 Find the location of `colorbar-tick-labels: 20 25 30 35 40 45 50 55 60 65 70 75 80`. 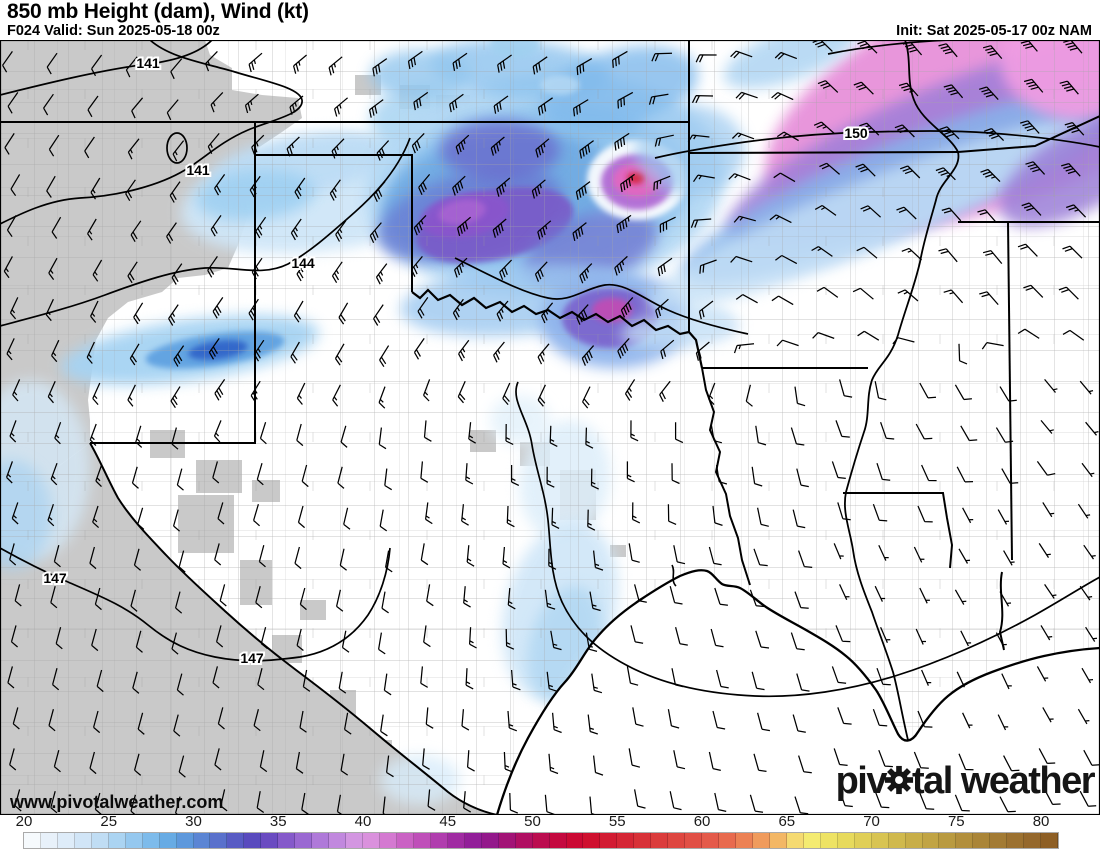

colorbar-tick-labels: 20 25 30 35 40 45 50 55 60 65 70 75 80 is located at coordinates (550, 823).